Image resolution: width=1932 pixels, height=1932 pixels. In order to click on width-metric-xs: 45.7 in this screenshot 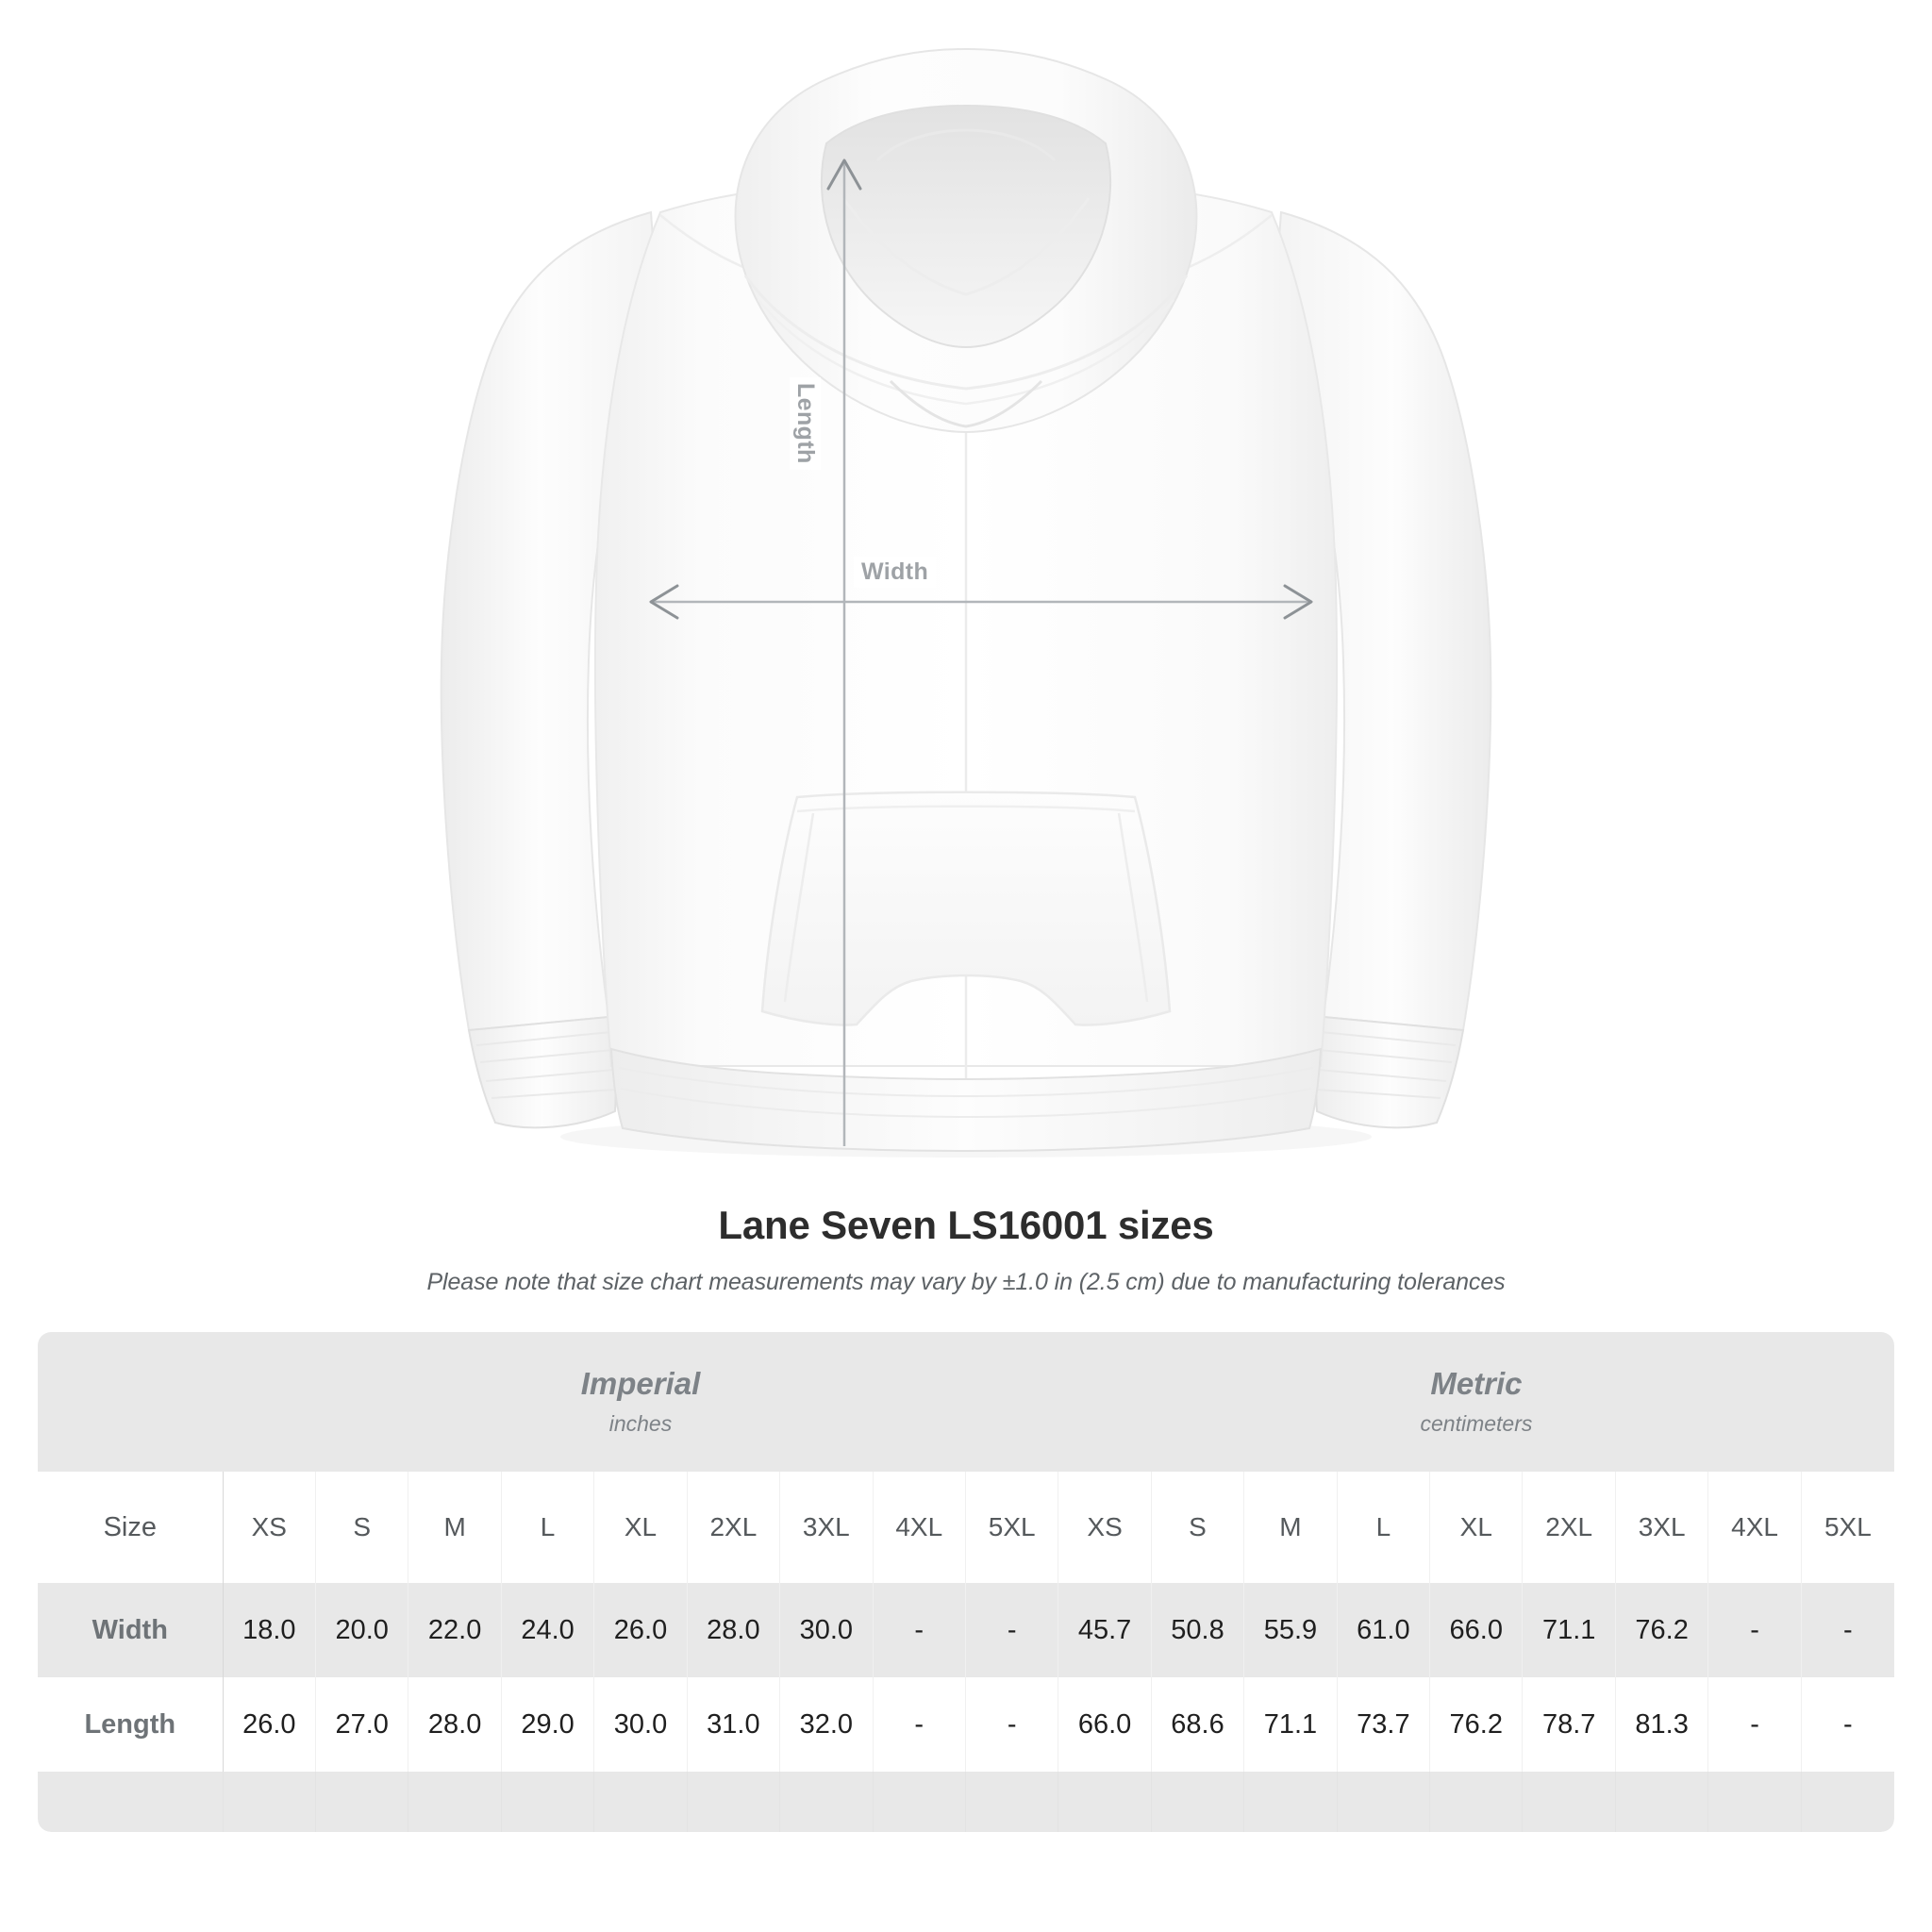, I will do `click(1105, 1630)`.